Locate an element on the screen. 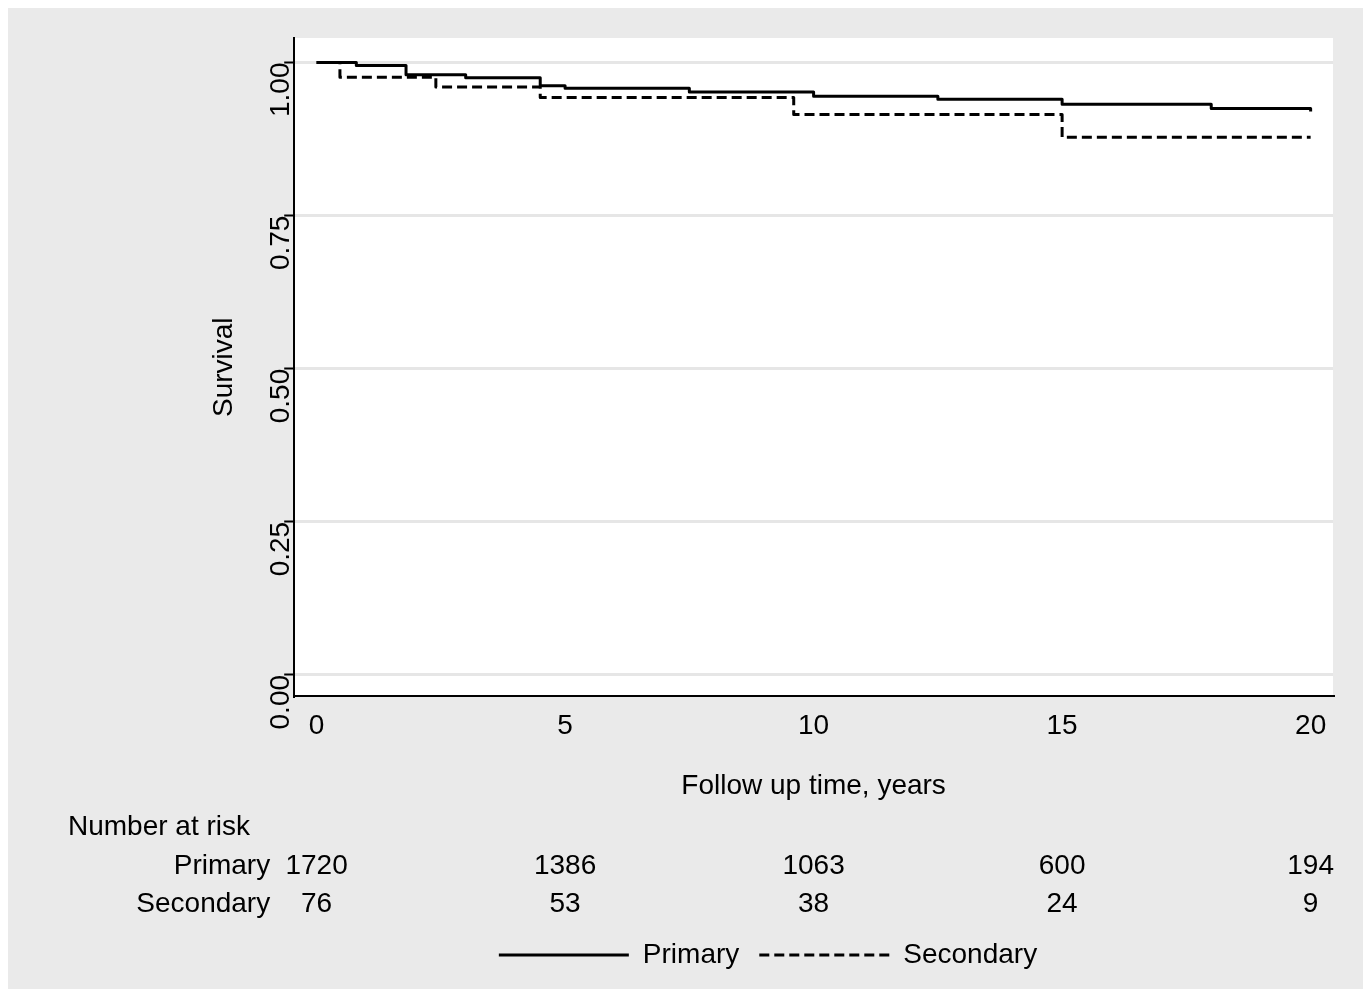 The height and width of the screenshot is (997, 1371). x-tick-label: 20 is located at coordinates (1311, 724).